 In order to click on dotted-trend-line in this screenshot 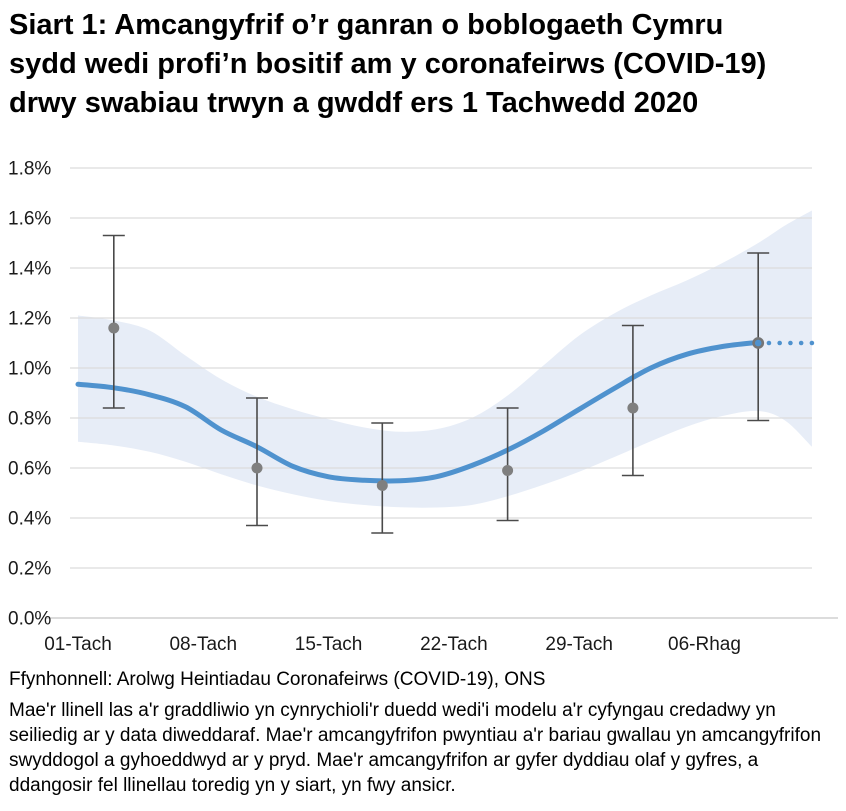, I will do `click(790, 343)`.